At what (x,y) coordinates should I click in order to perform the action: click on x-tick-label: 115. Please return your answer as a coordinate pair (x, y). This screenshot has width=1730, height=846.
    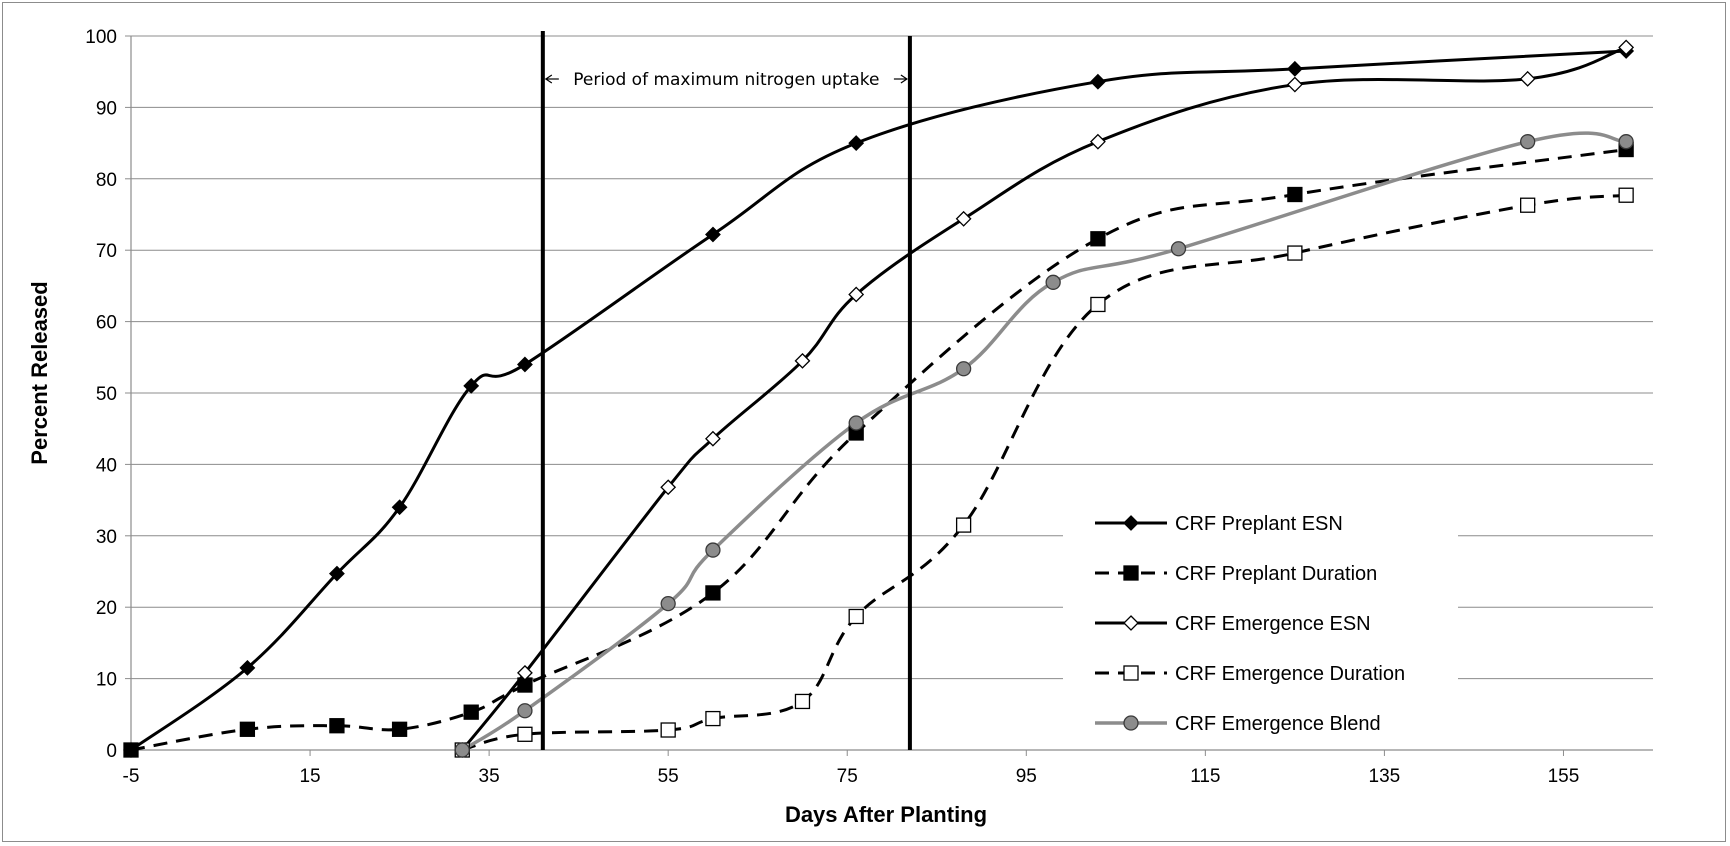
    Looking at the image, I should click on (1205, 776).